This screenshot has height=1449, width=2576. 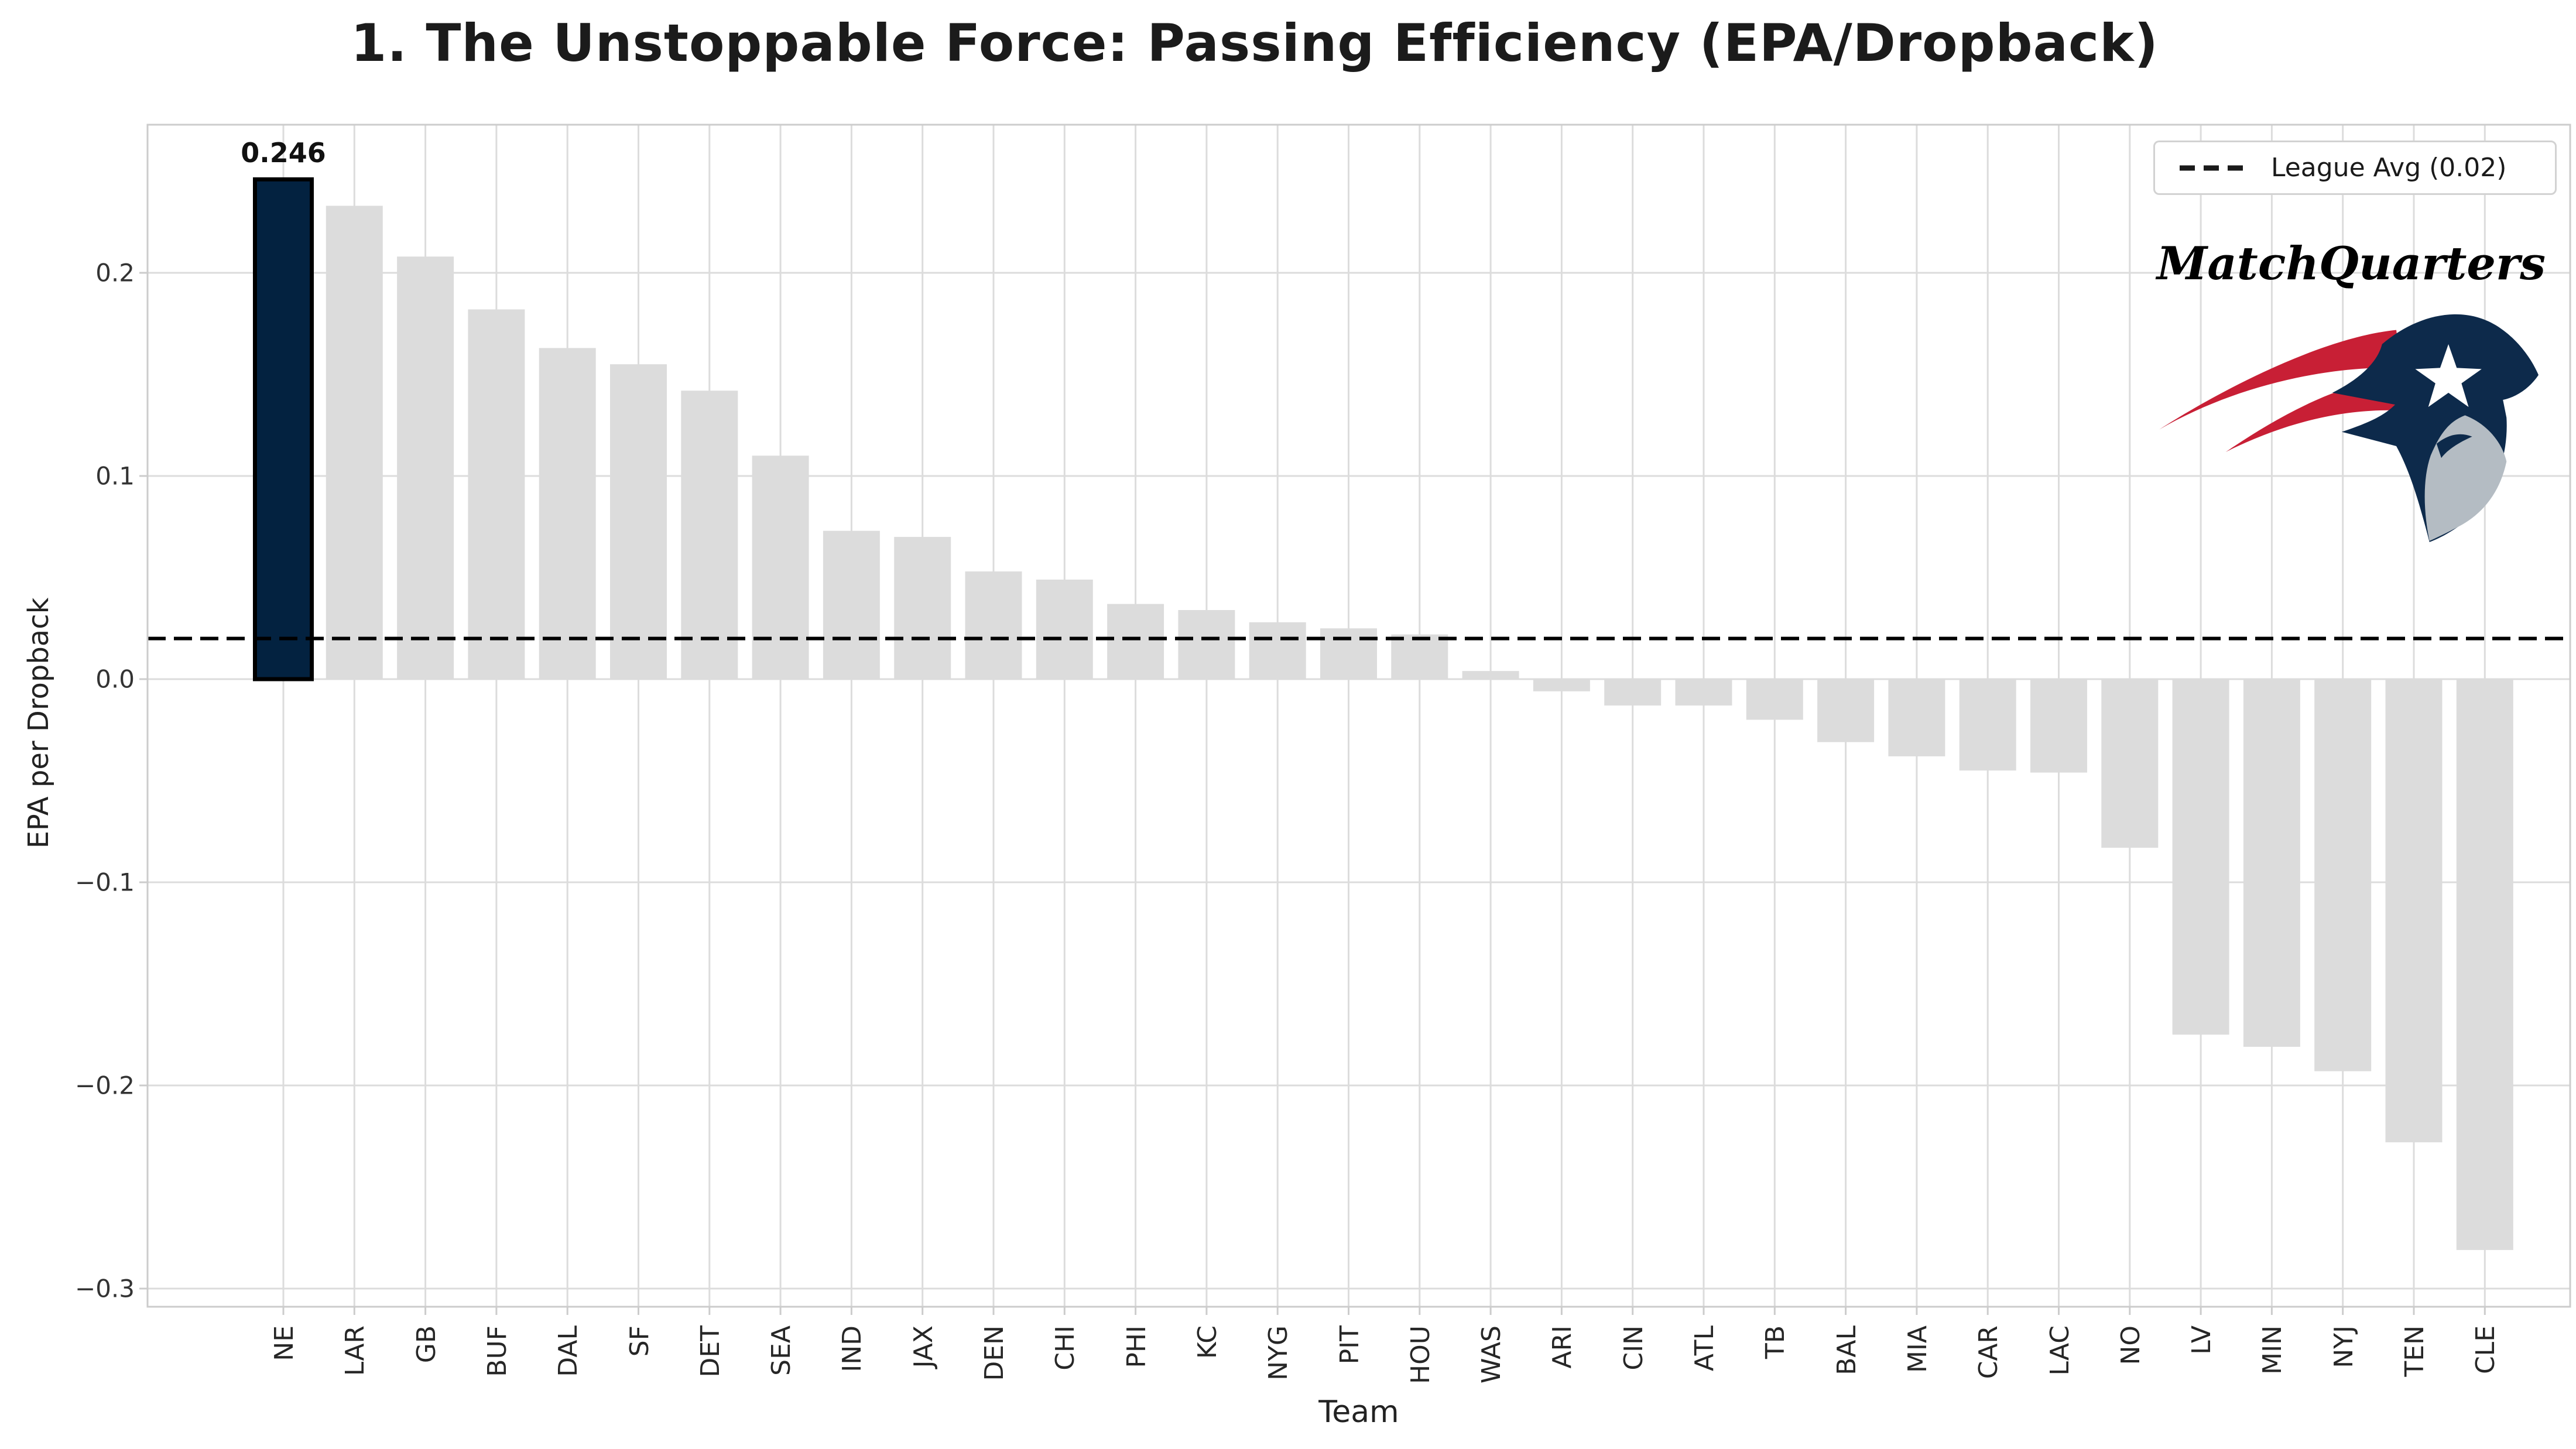 I want to click on team-label-NO: NO, so click(x=2130, y=1345).